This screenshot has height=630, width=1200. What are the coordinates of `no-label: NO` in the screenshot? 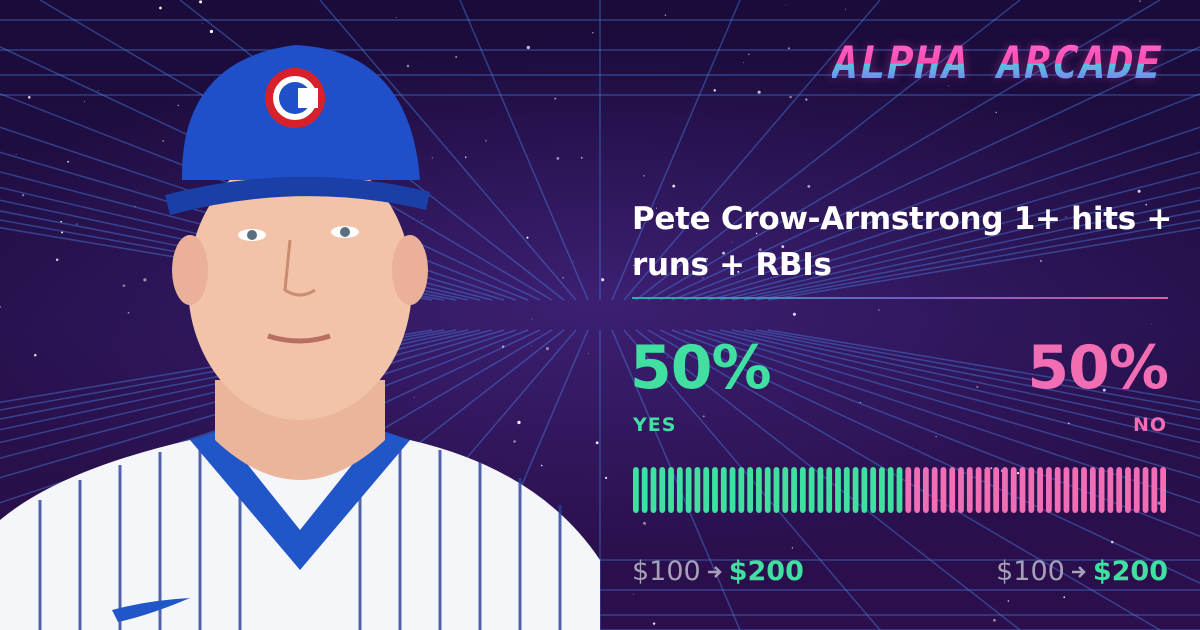 It's located at (1149, 425).